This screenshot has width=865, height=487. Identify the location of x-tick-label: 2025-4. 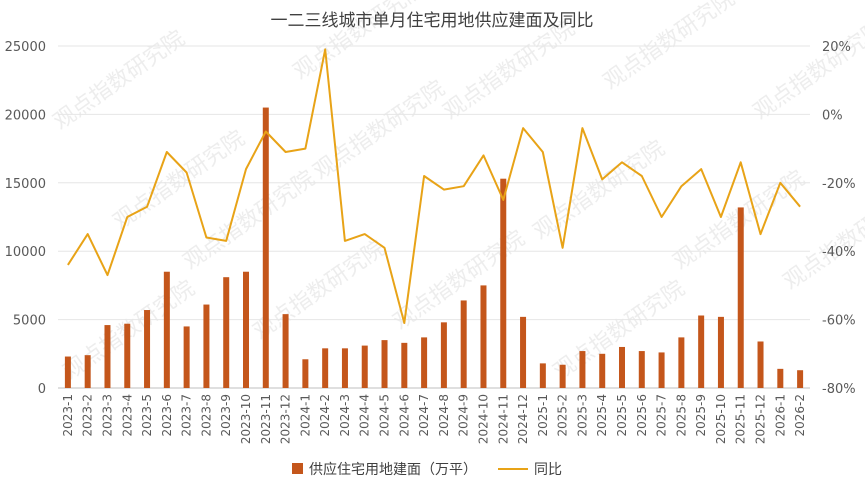
(602, 415).